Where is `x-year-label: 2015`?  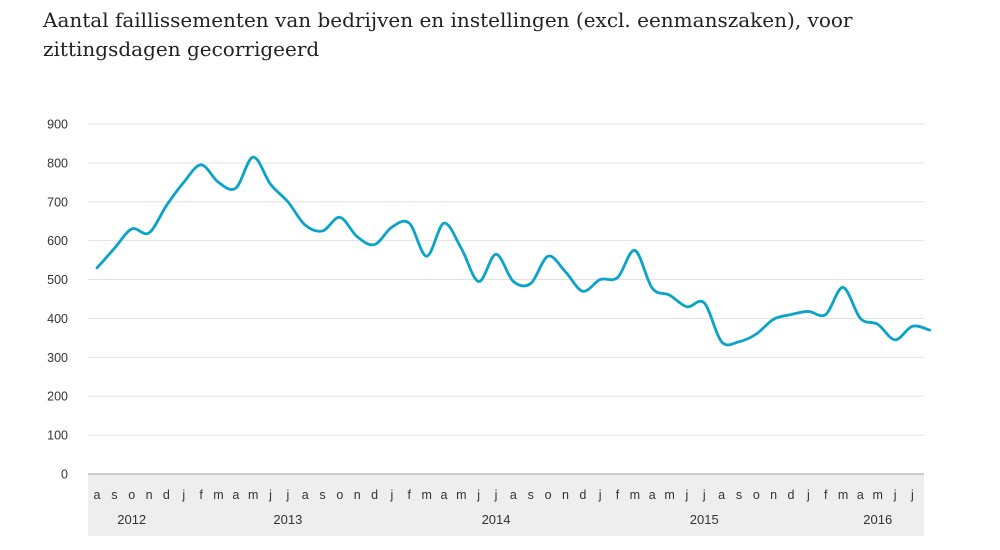 x-year-label: 2015 is located at coordinates (704, 519).